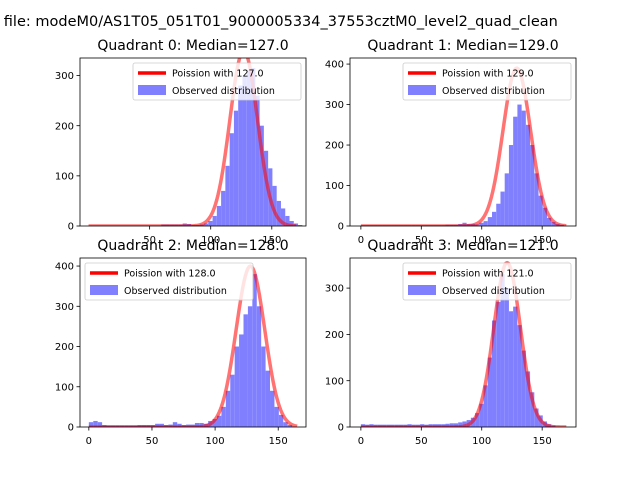 The height and width of the screenshot is (480, 640). Describe the element at coordinates (462, 246) in the screenshot. I see `subplot-title: Quadrant 3: Median=121.0` at that location.